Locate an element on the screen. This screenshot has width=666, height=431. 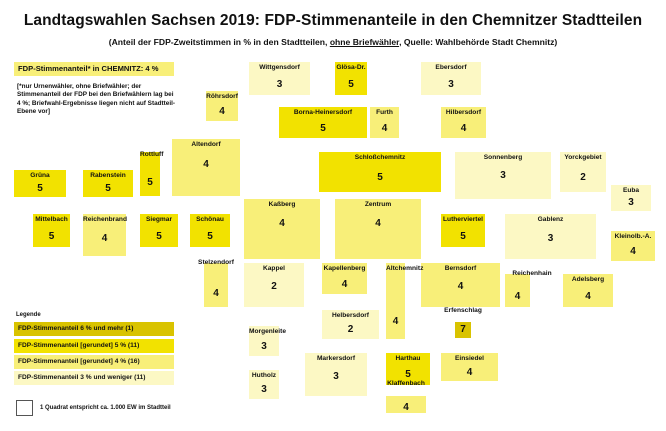
district-name: Schloßchemnitz is located at coordinates (380, 157).